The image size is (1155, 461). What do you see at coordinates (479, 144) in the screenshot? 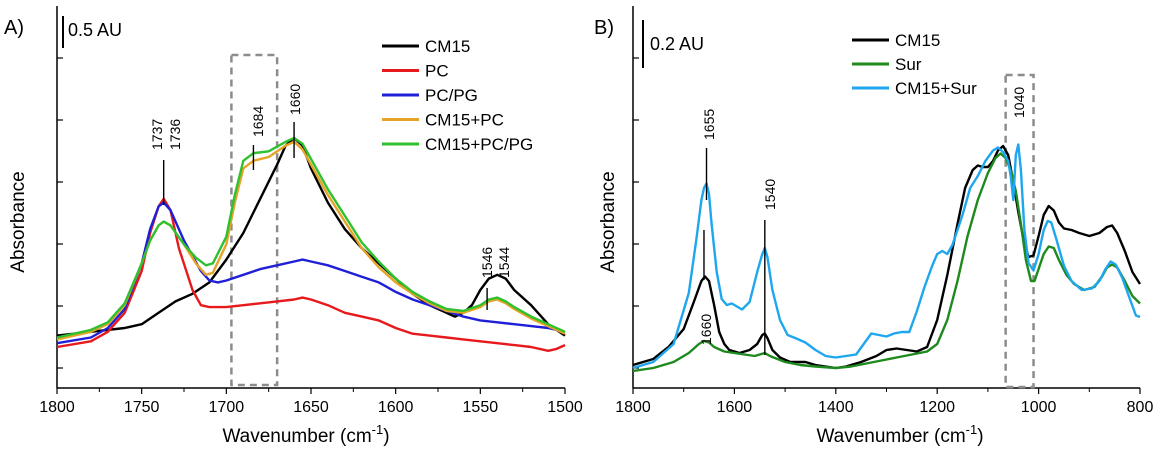
I see `legend-label: CM15+PC/PG` at bounding box center [479, 144].